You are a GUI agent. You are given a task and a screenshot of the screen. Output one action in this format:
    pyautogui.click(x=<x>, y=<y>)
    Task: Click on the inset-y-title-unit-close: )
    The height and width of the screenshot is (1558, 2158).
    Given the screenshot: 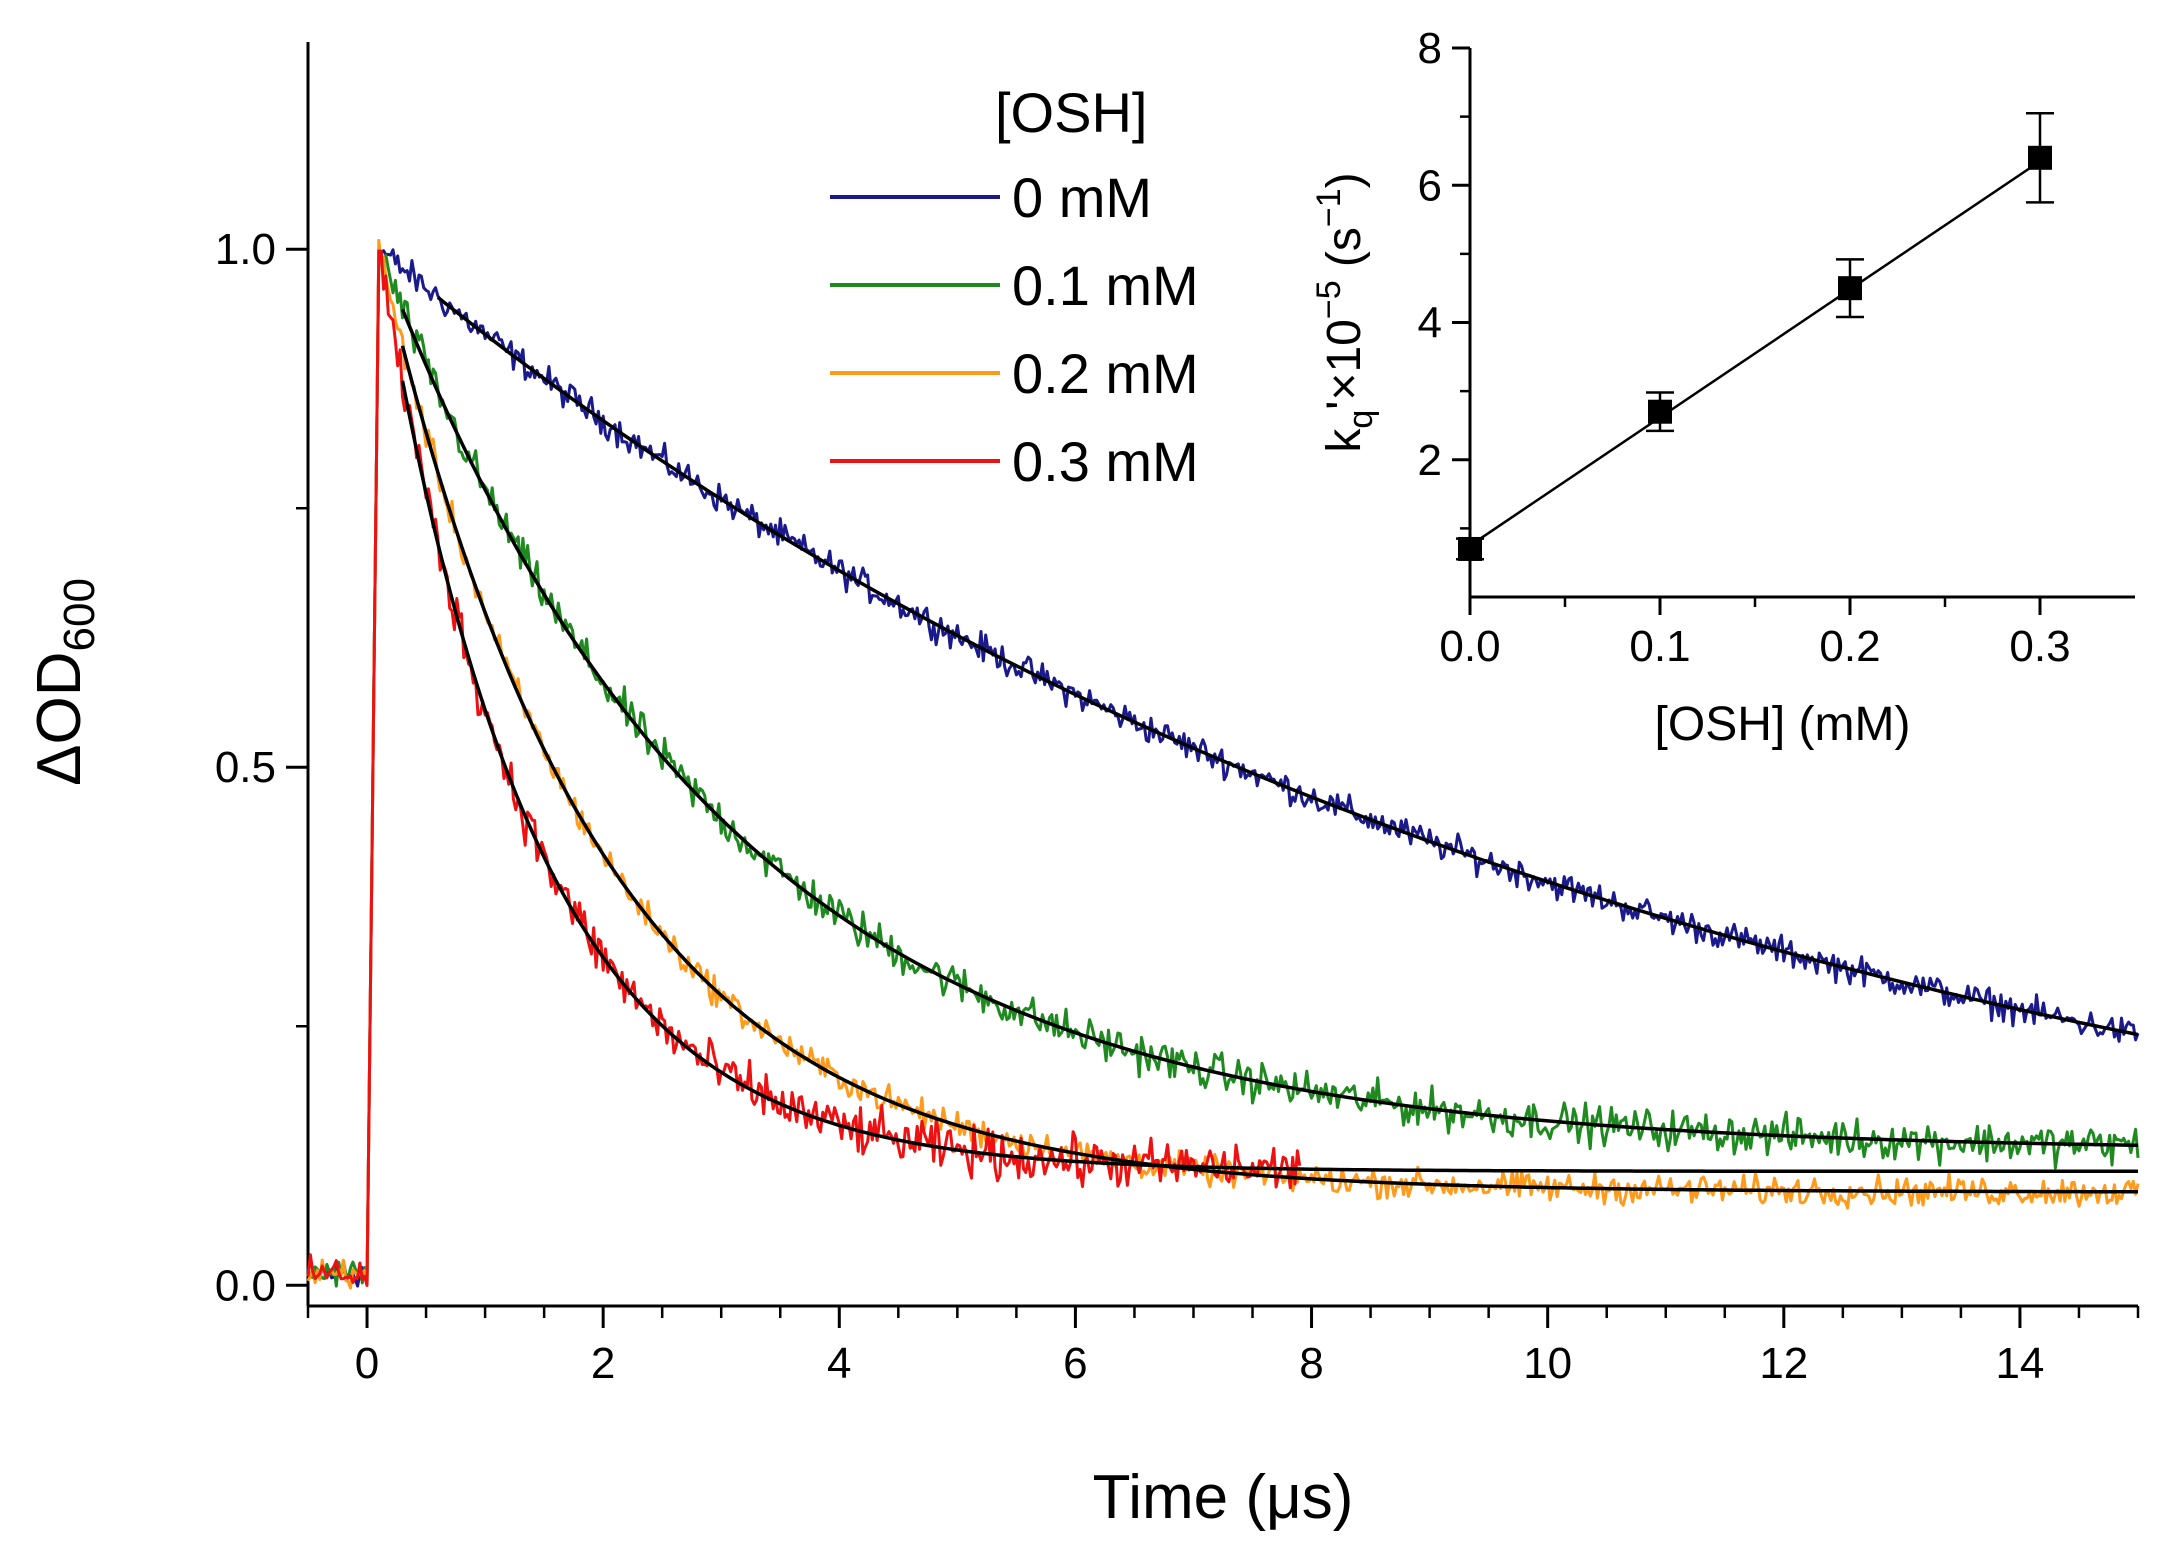 What is the action you would take?
    pyautogui.click(x=1344, y=180)
    